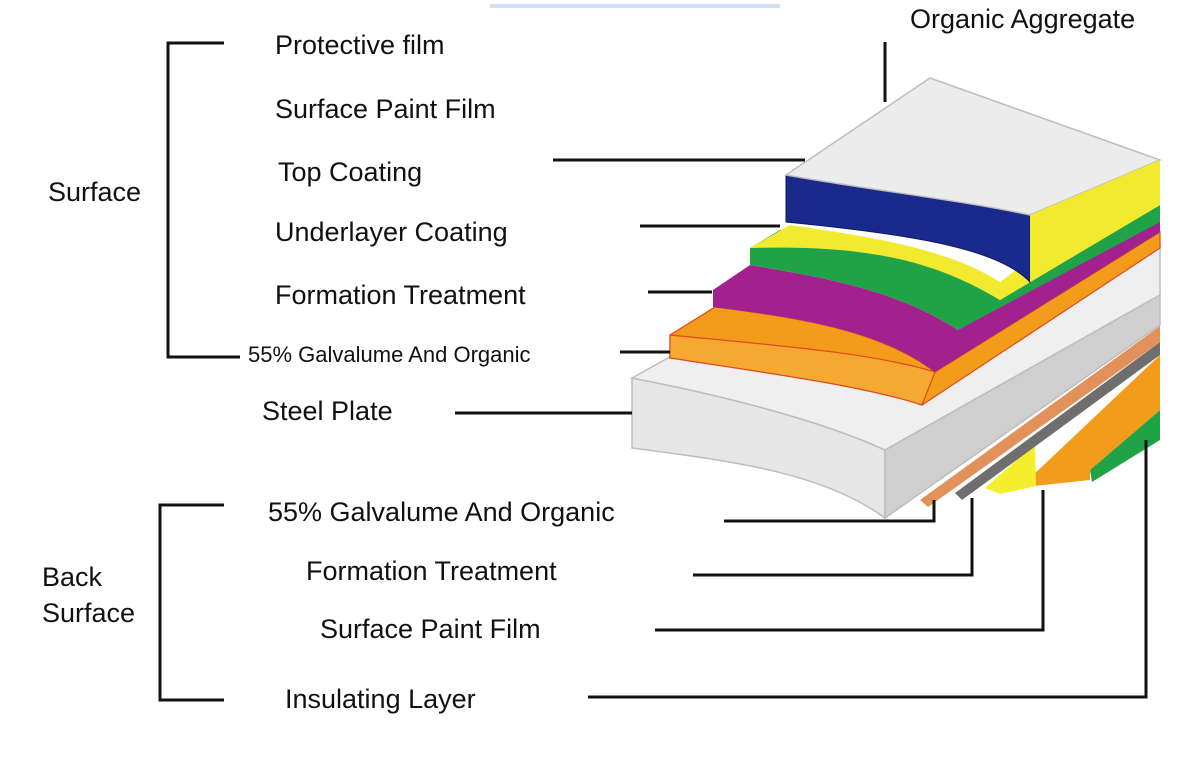 This screenshot has width=1200, height=759. What do you see at coordinates (1022, 19) in the screenshot?
I see `label-organic-aggregate: Organic Aggregate` at bounding box center [1022, 19].